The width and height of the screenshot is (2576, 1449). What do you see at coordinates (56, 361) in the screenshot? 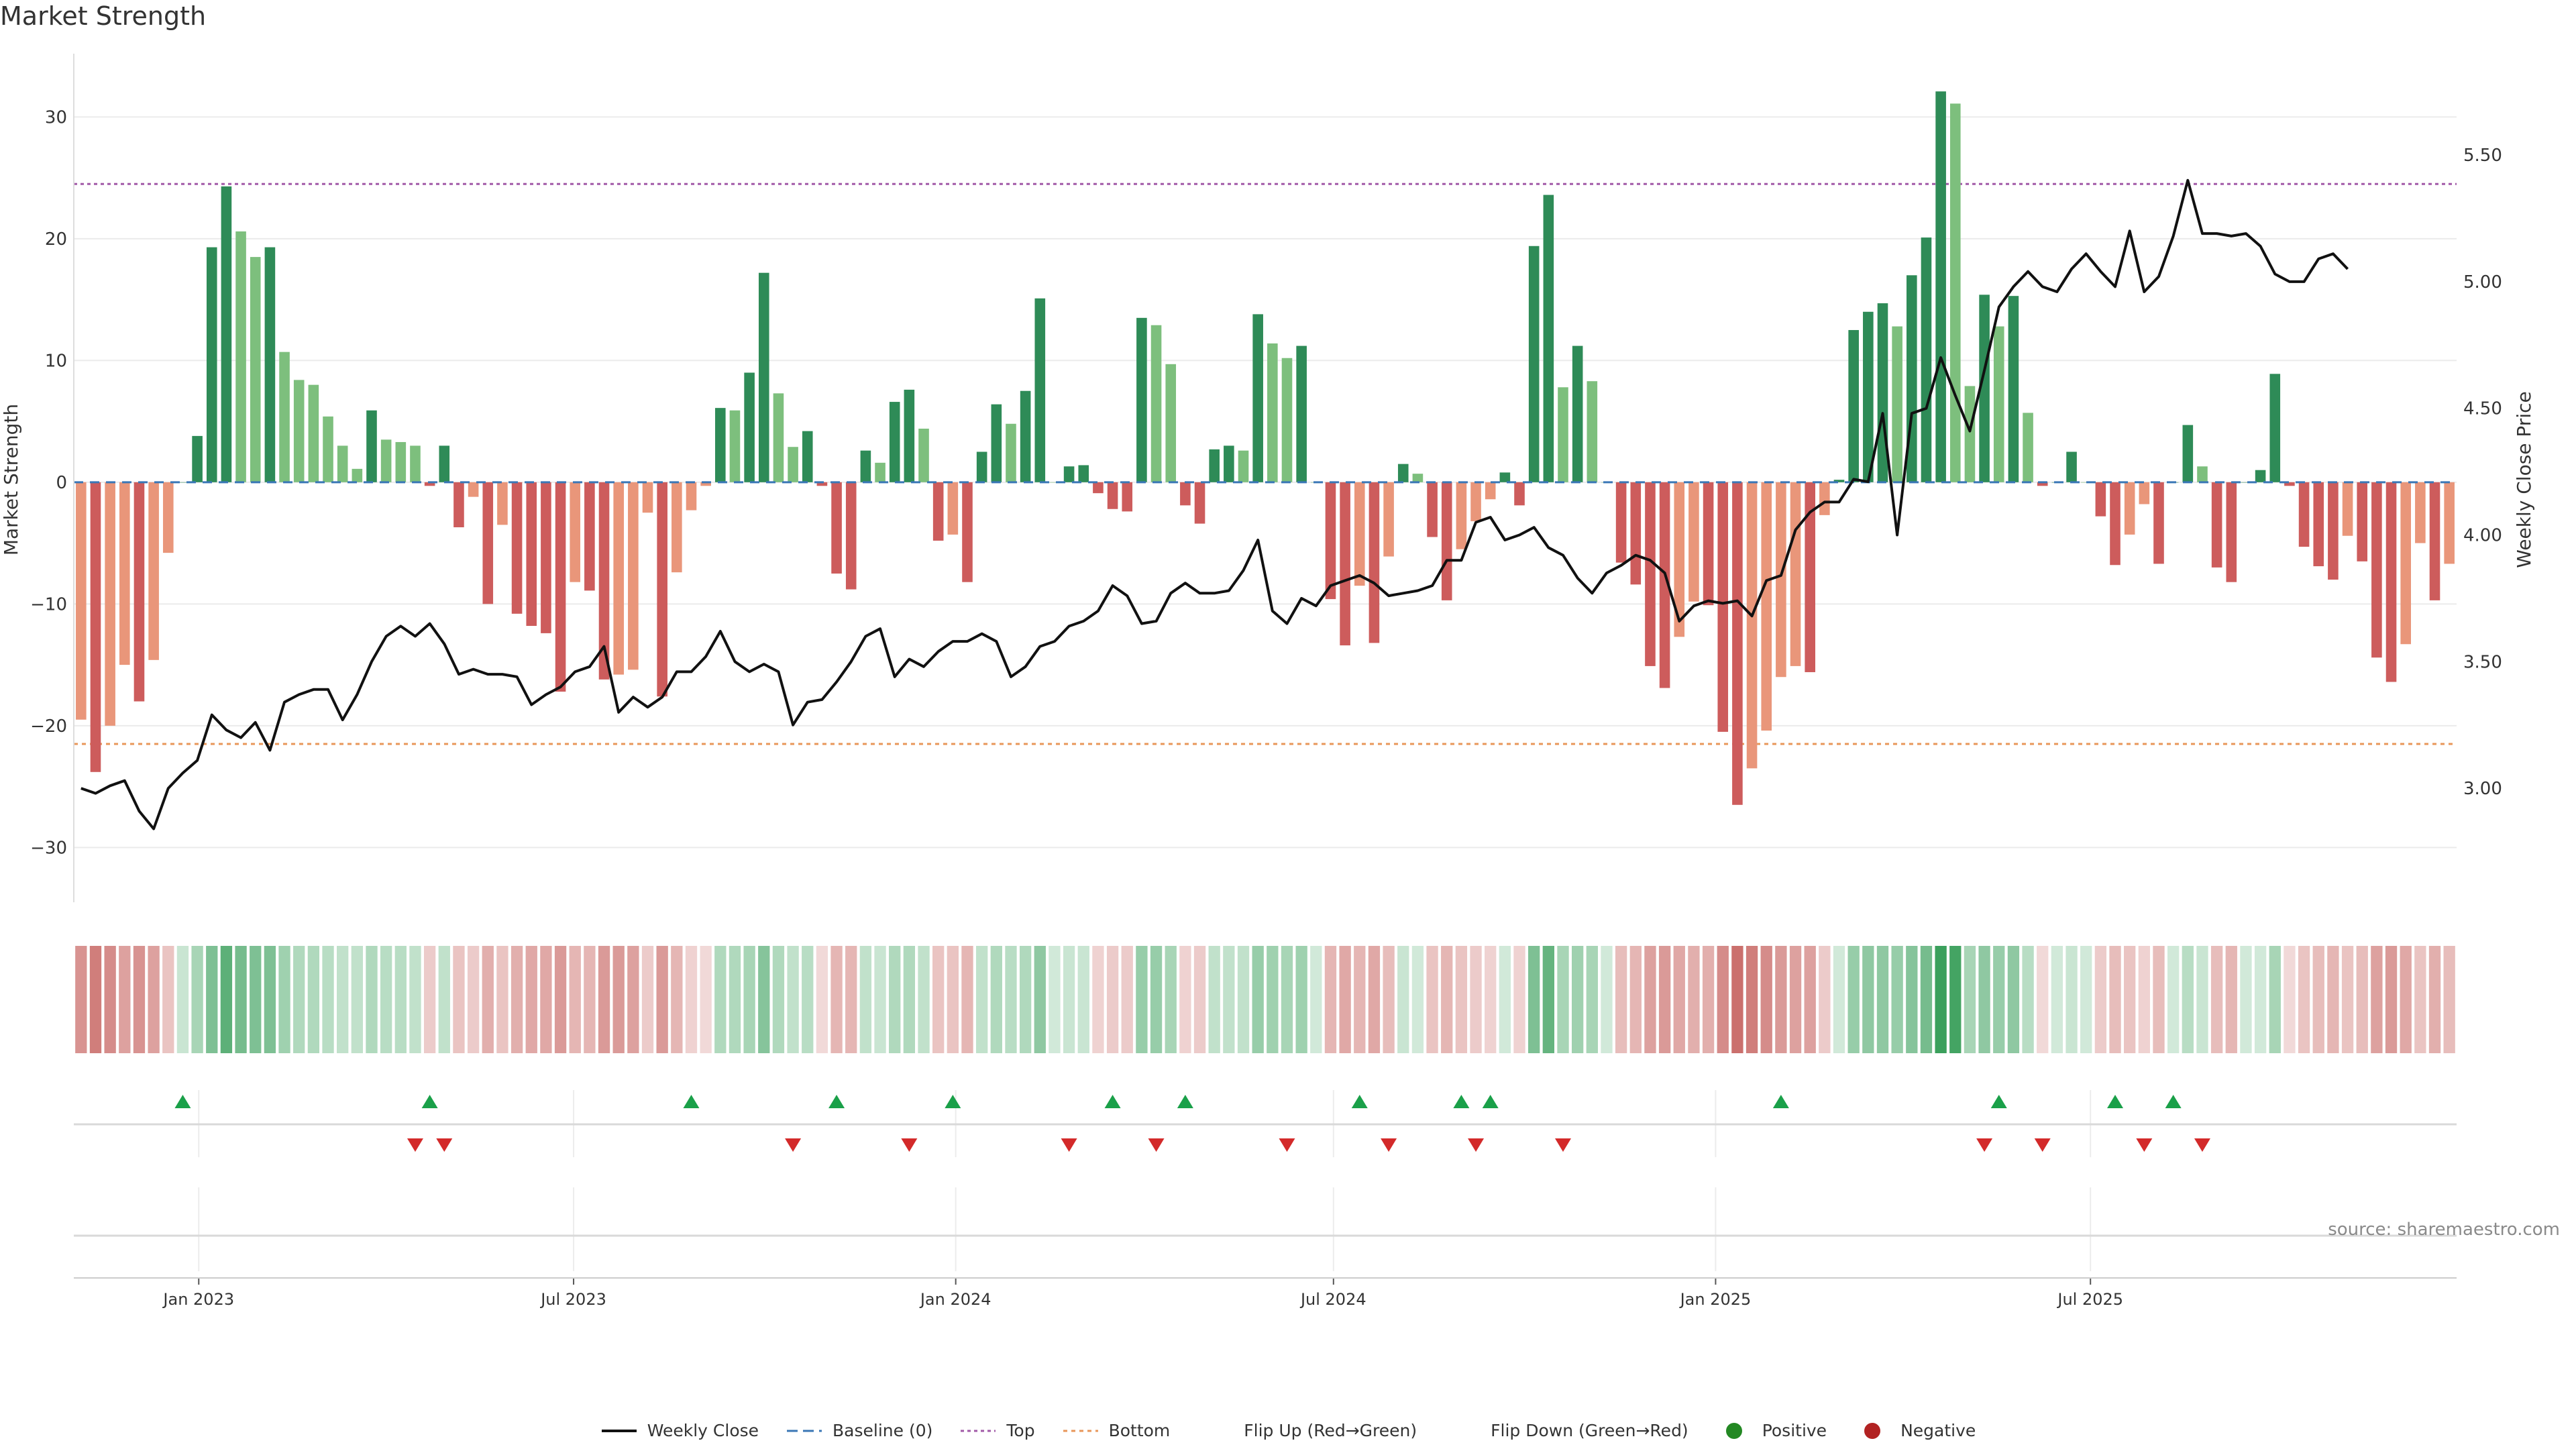
I see `y-left-tick-label: 10` at bounding box center [56, 361].